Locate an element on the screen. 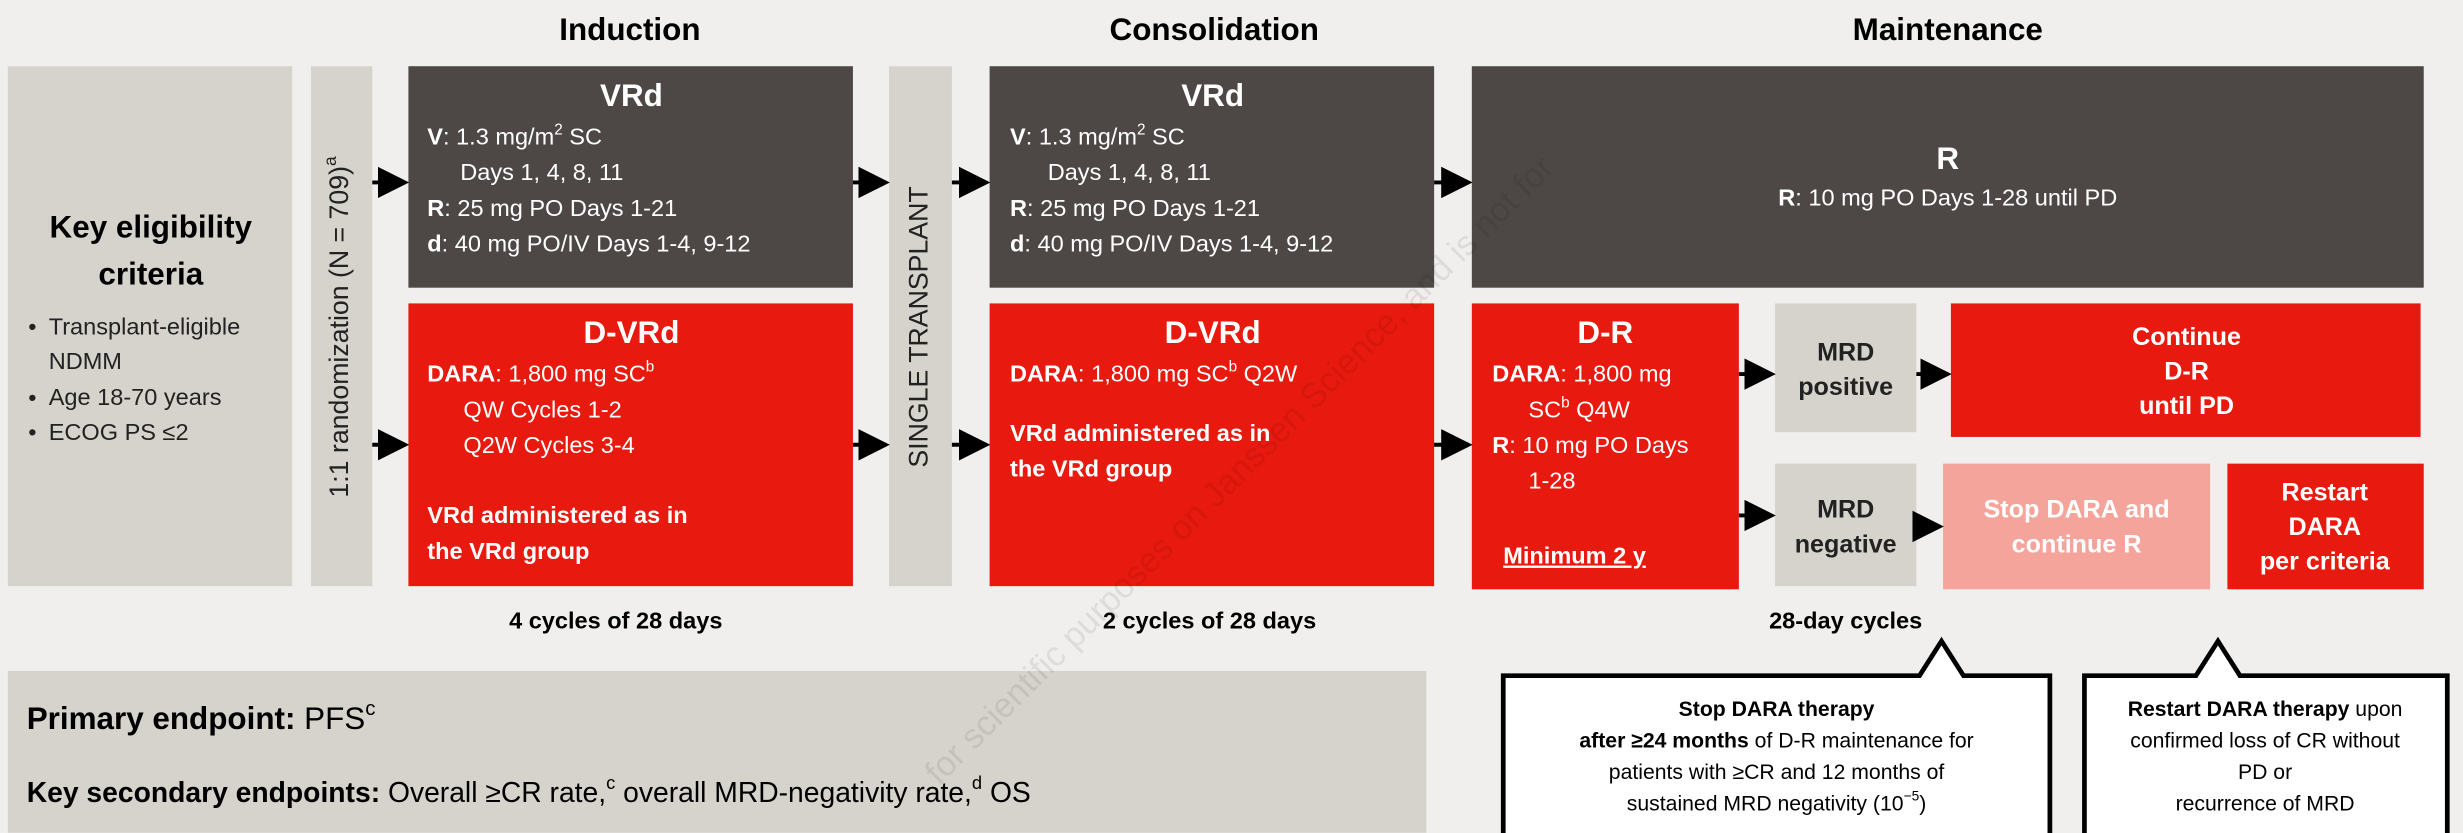 The height and width of the screenshot is (833, 2463). text-line: QW Cycles 1-2 is located at coordinates (542, 410).